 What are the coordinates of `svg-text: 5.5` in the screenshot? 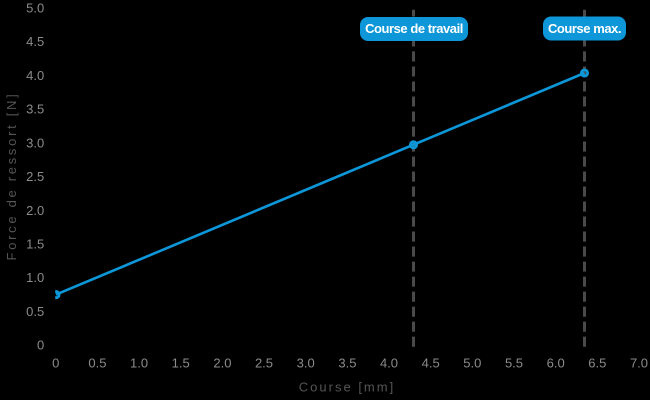 It's located at (514, 363).